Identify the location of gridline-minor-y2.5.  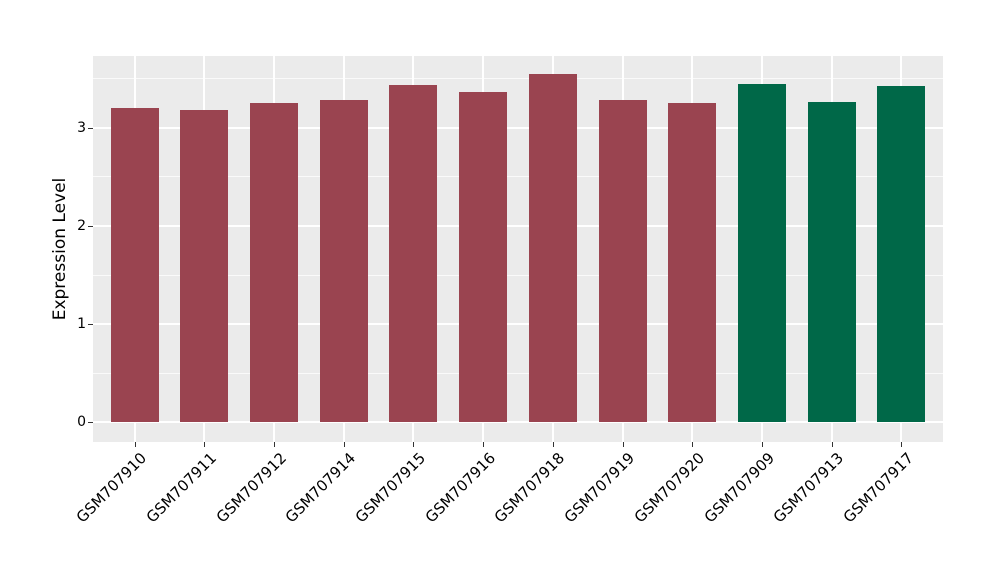
(518, 177).